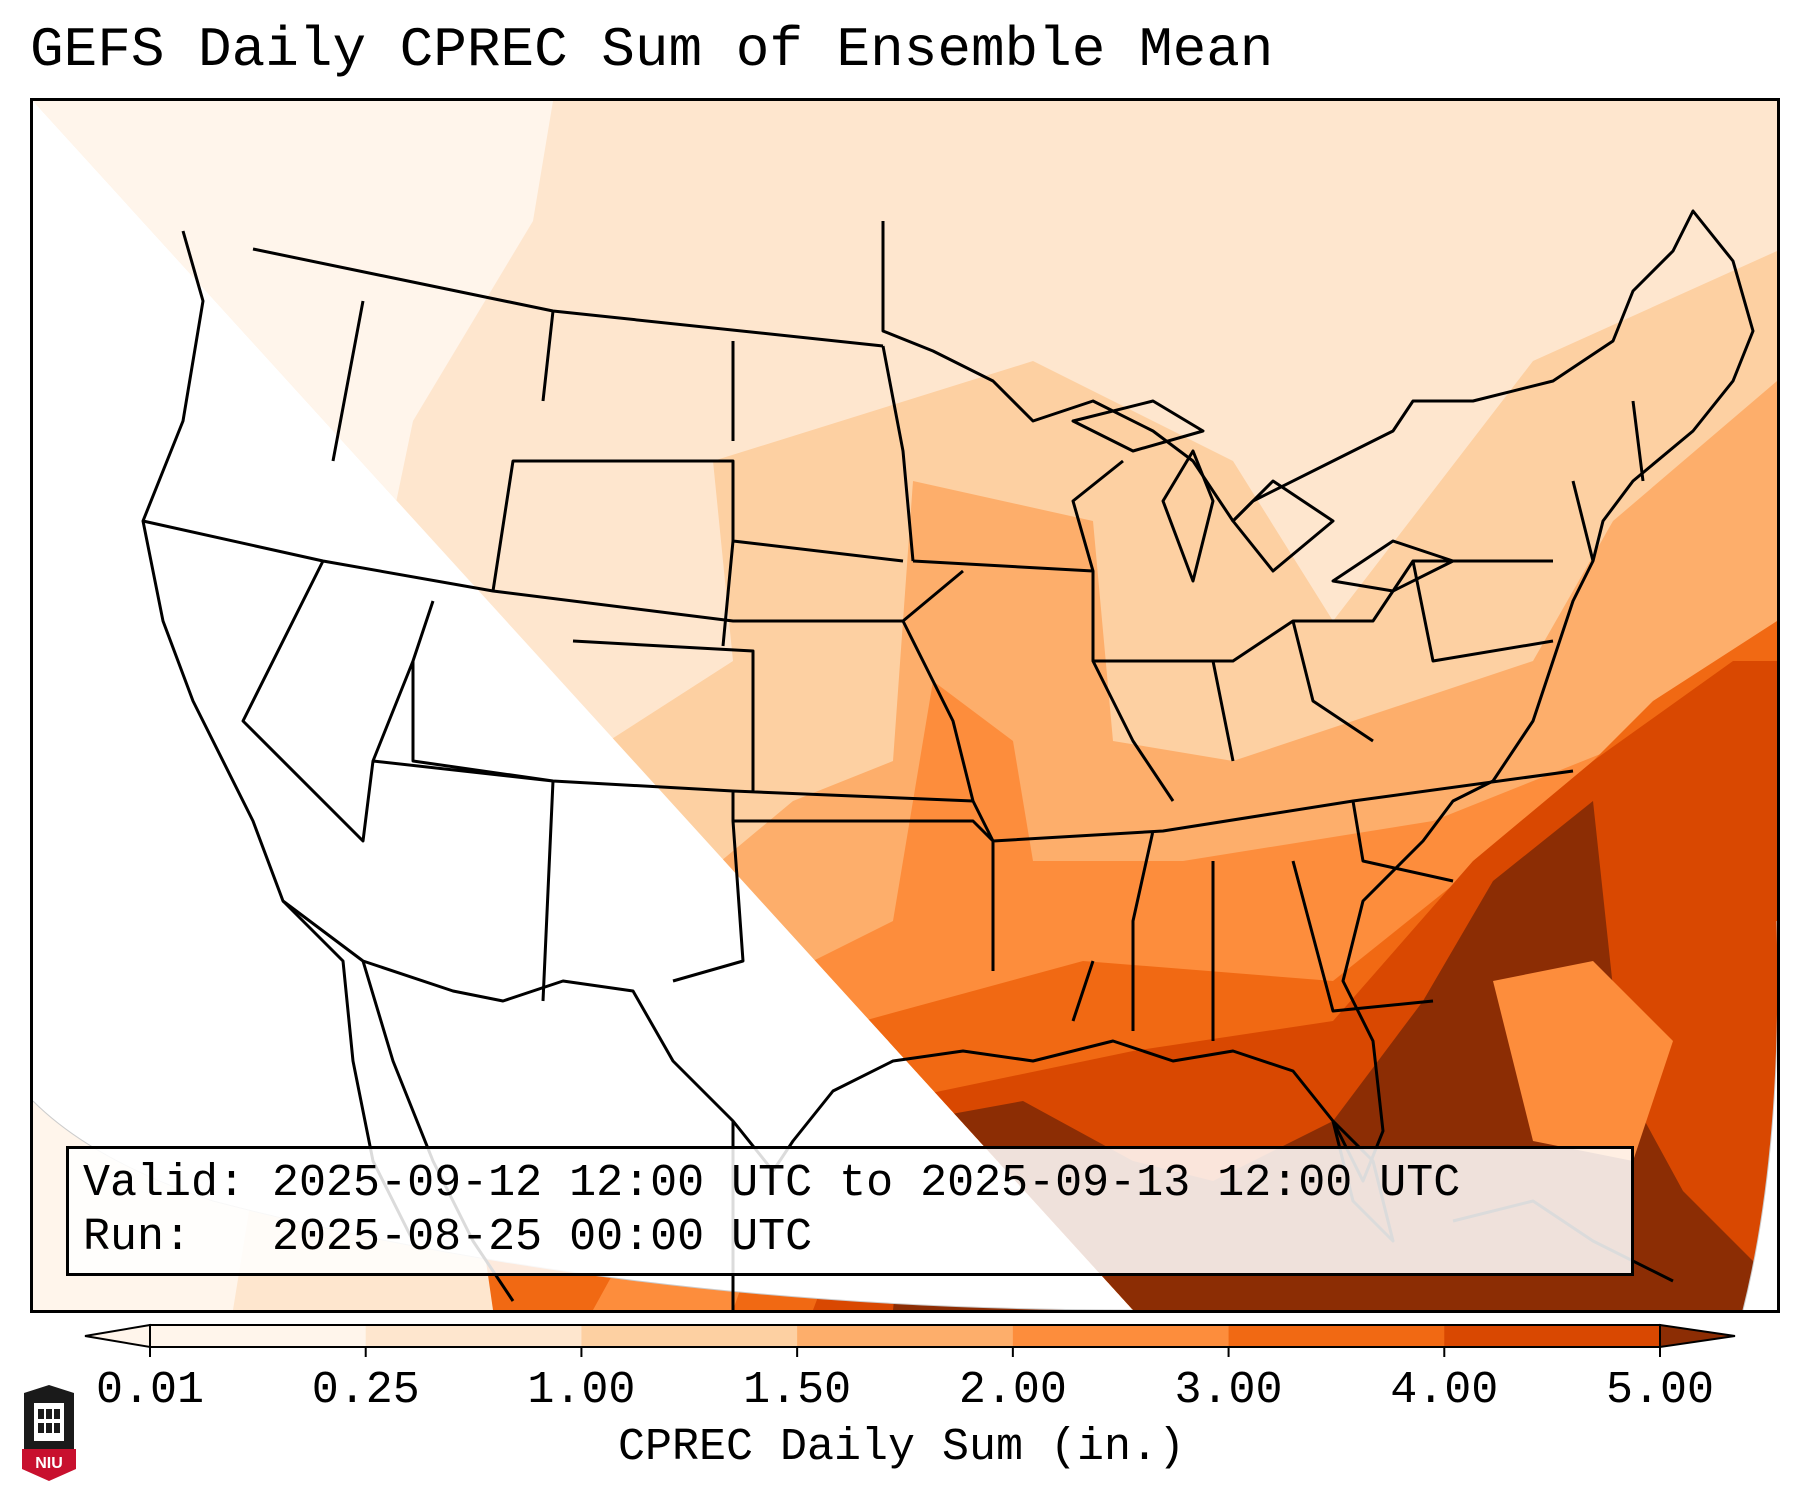 The height and width of the screenshot is (1500, 1803). I want to click on logo-building, so click(49, 1422).